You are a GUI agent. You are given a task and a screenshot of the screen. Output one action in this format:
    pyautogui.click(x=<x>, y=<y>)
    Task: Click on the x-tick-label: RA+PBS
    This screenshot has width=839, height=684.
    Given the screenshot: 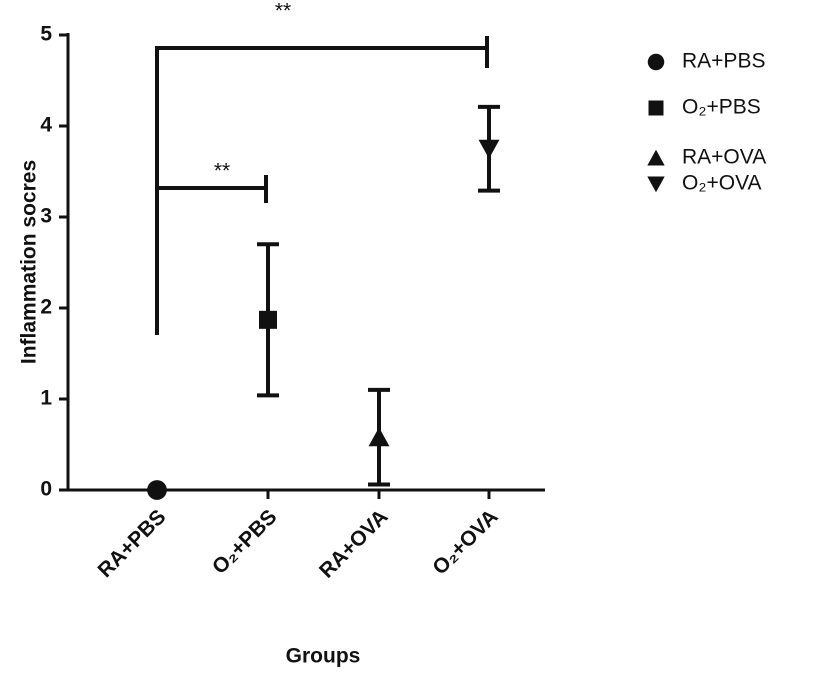 What is the action you would take?
    pyautogui.click(x=132, y=543)
    